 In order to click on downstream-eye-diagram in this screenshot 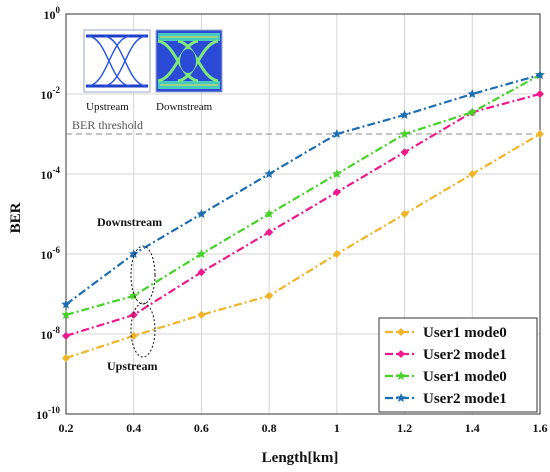, I will do `click(189, 61)`.